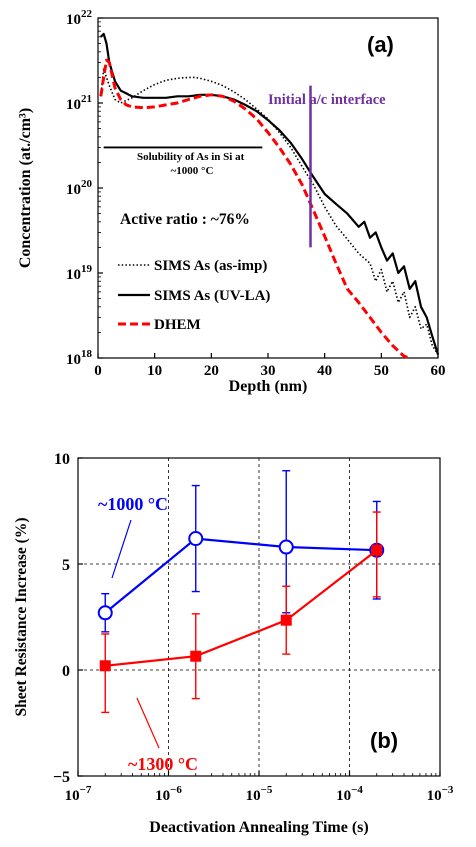 This screenshot has height=847, width=476. I want to click on panel-b-x-tick-label: 10⁻³, so click(440, 794).